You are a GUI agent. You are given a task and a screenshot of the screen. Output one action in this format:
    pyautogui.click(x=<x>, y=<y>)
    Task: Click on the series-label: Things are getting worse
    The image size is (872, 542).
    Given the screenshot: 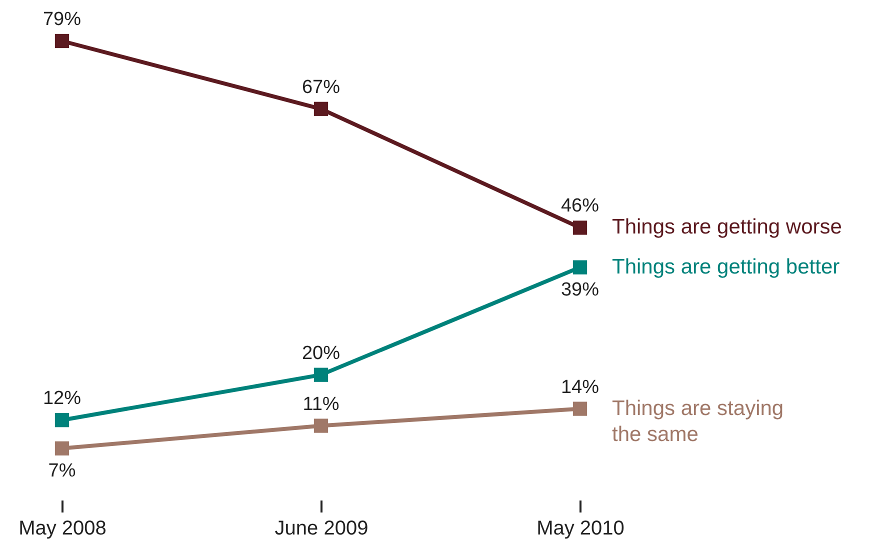 What is the action you would take?
    pyautogui.click(x=727, y=227)
    